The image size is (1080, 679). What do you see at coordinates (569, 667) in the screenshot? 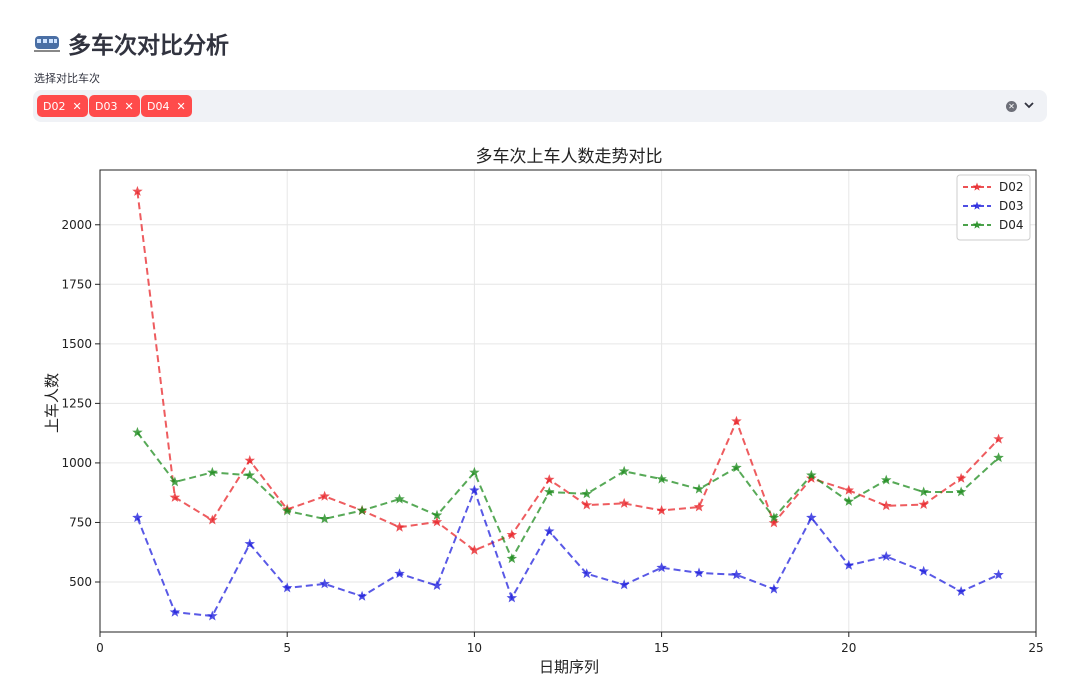
I see `x-axis-label: 日期序列` at bounding box center [569, 667].